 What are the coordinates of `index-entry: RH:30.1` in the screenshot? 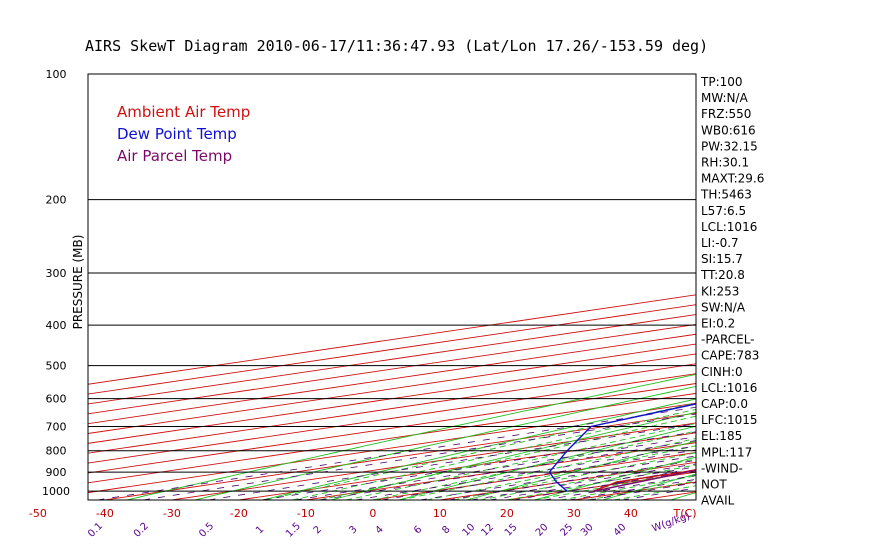 It's located at (725, 163).